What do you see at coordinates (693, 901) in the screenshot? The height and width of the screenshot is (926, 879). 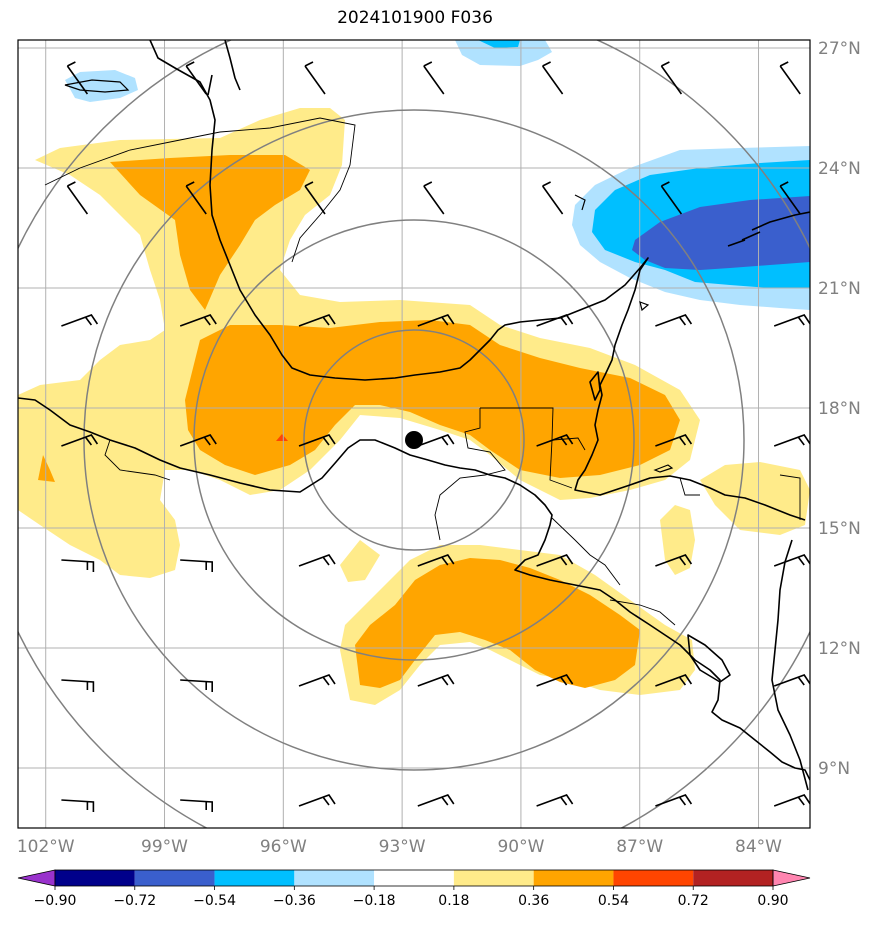 I see `colorbar-label: 0.72` at bounding box center [693, 901].